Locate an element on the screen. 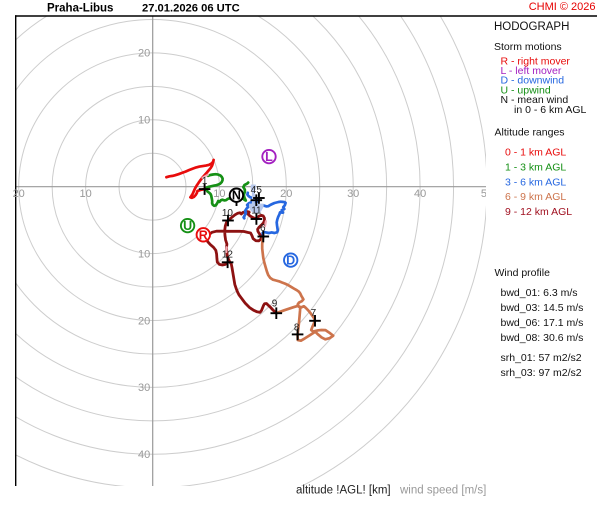 Image resolution: width=600 pixels, height=505 pixels. svg-text: 3 - 6 km AGL is located at coordinates (535, 182).